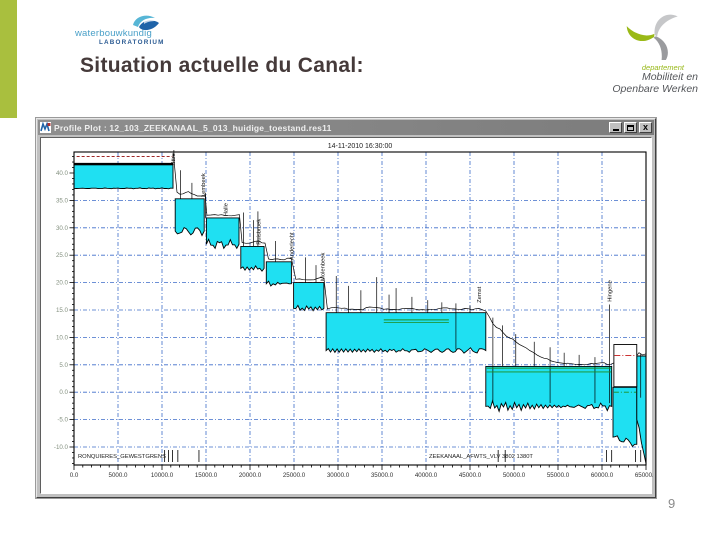  Describe the element at coordinates (62, 283) in the screenshot. I see `svg-text: 20.0` at that location.